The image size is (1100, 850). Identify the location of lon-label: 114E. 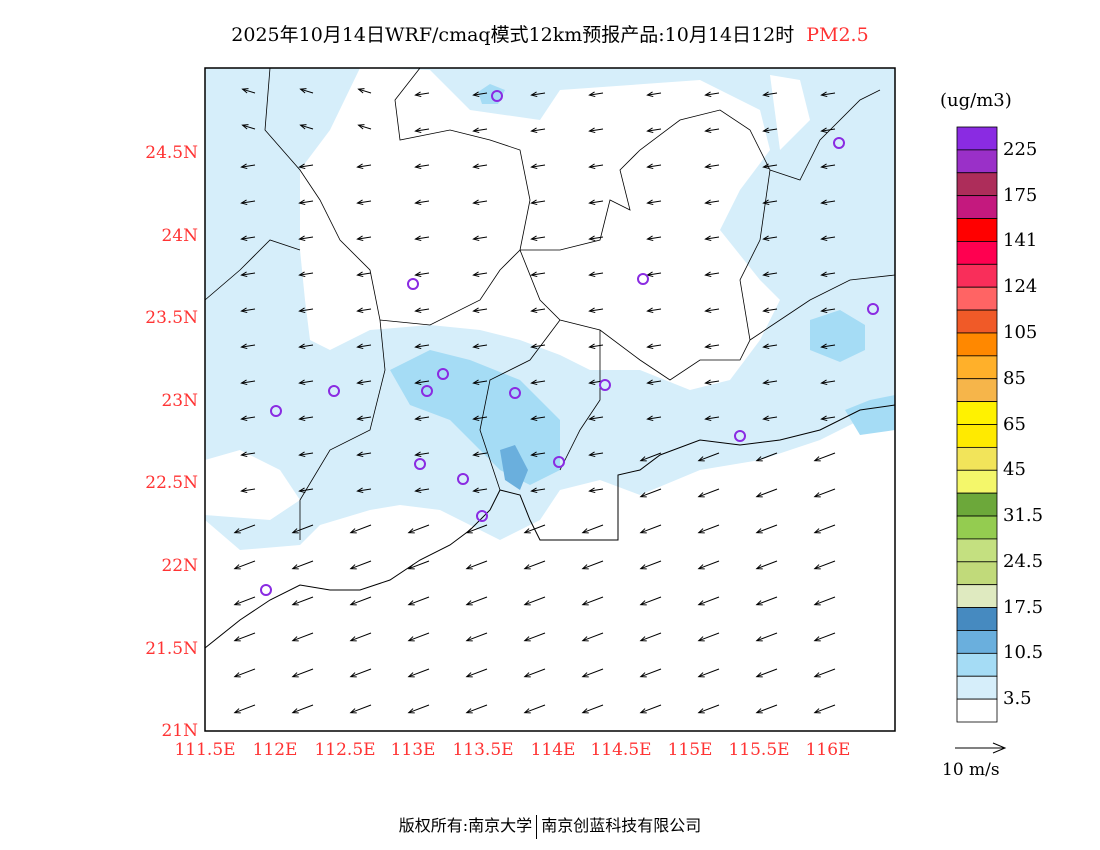
(553, 750).